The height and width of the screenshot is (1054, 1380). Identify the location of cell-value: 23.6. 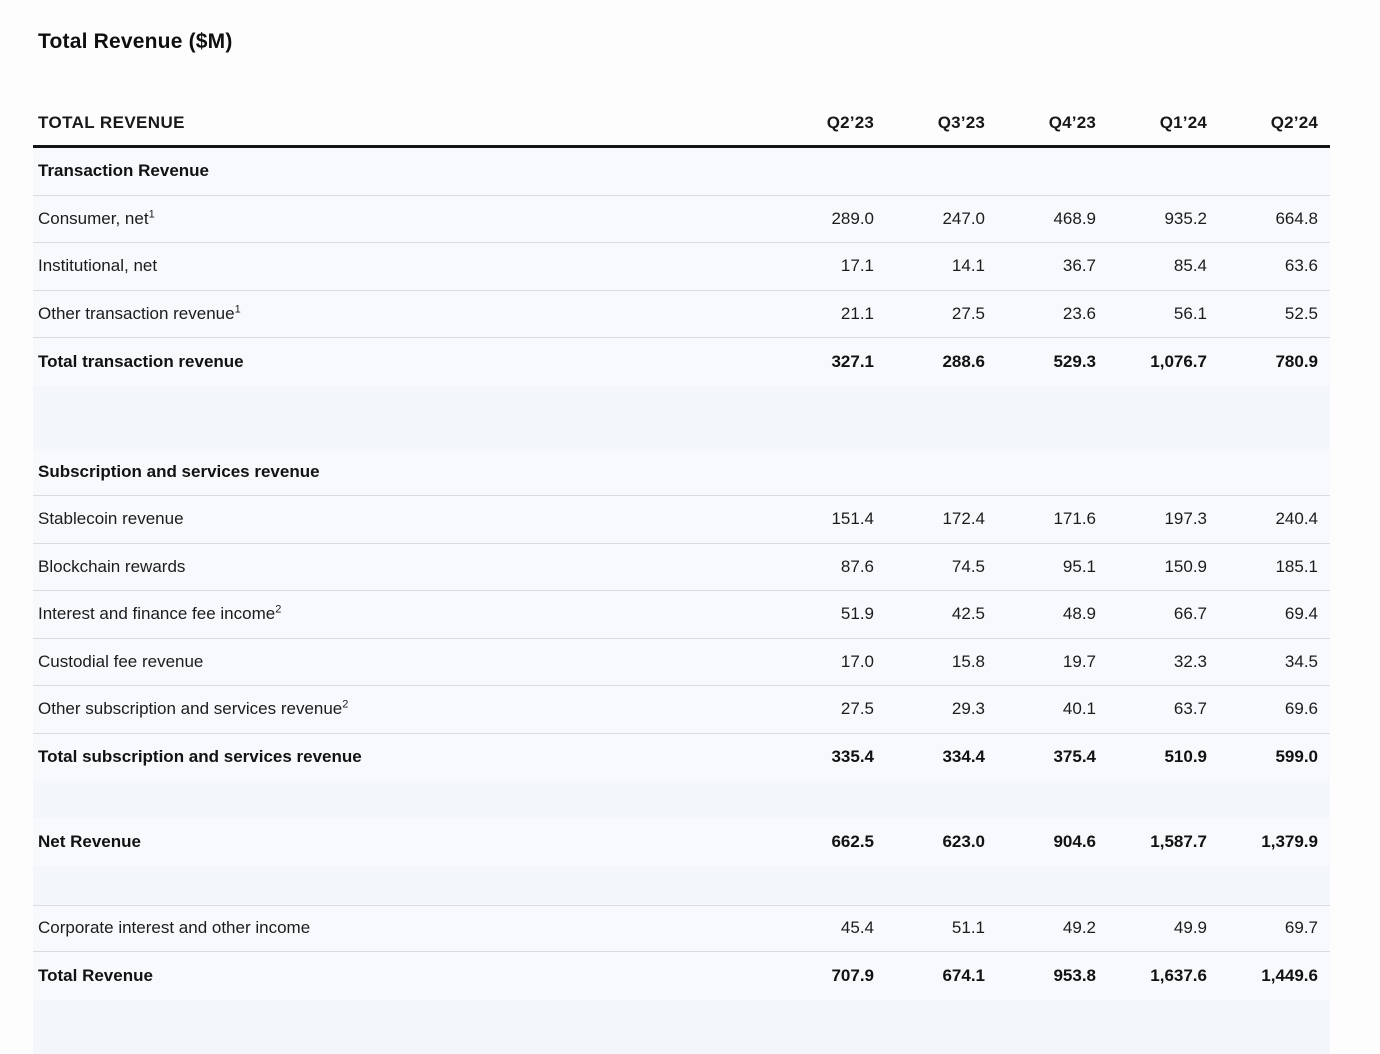
(1079, 313).